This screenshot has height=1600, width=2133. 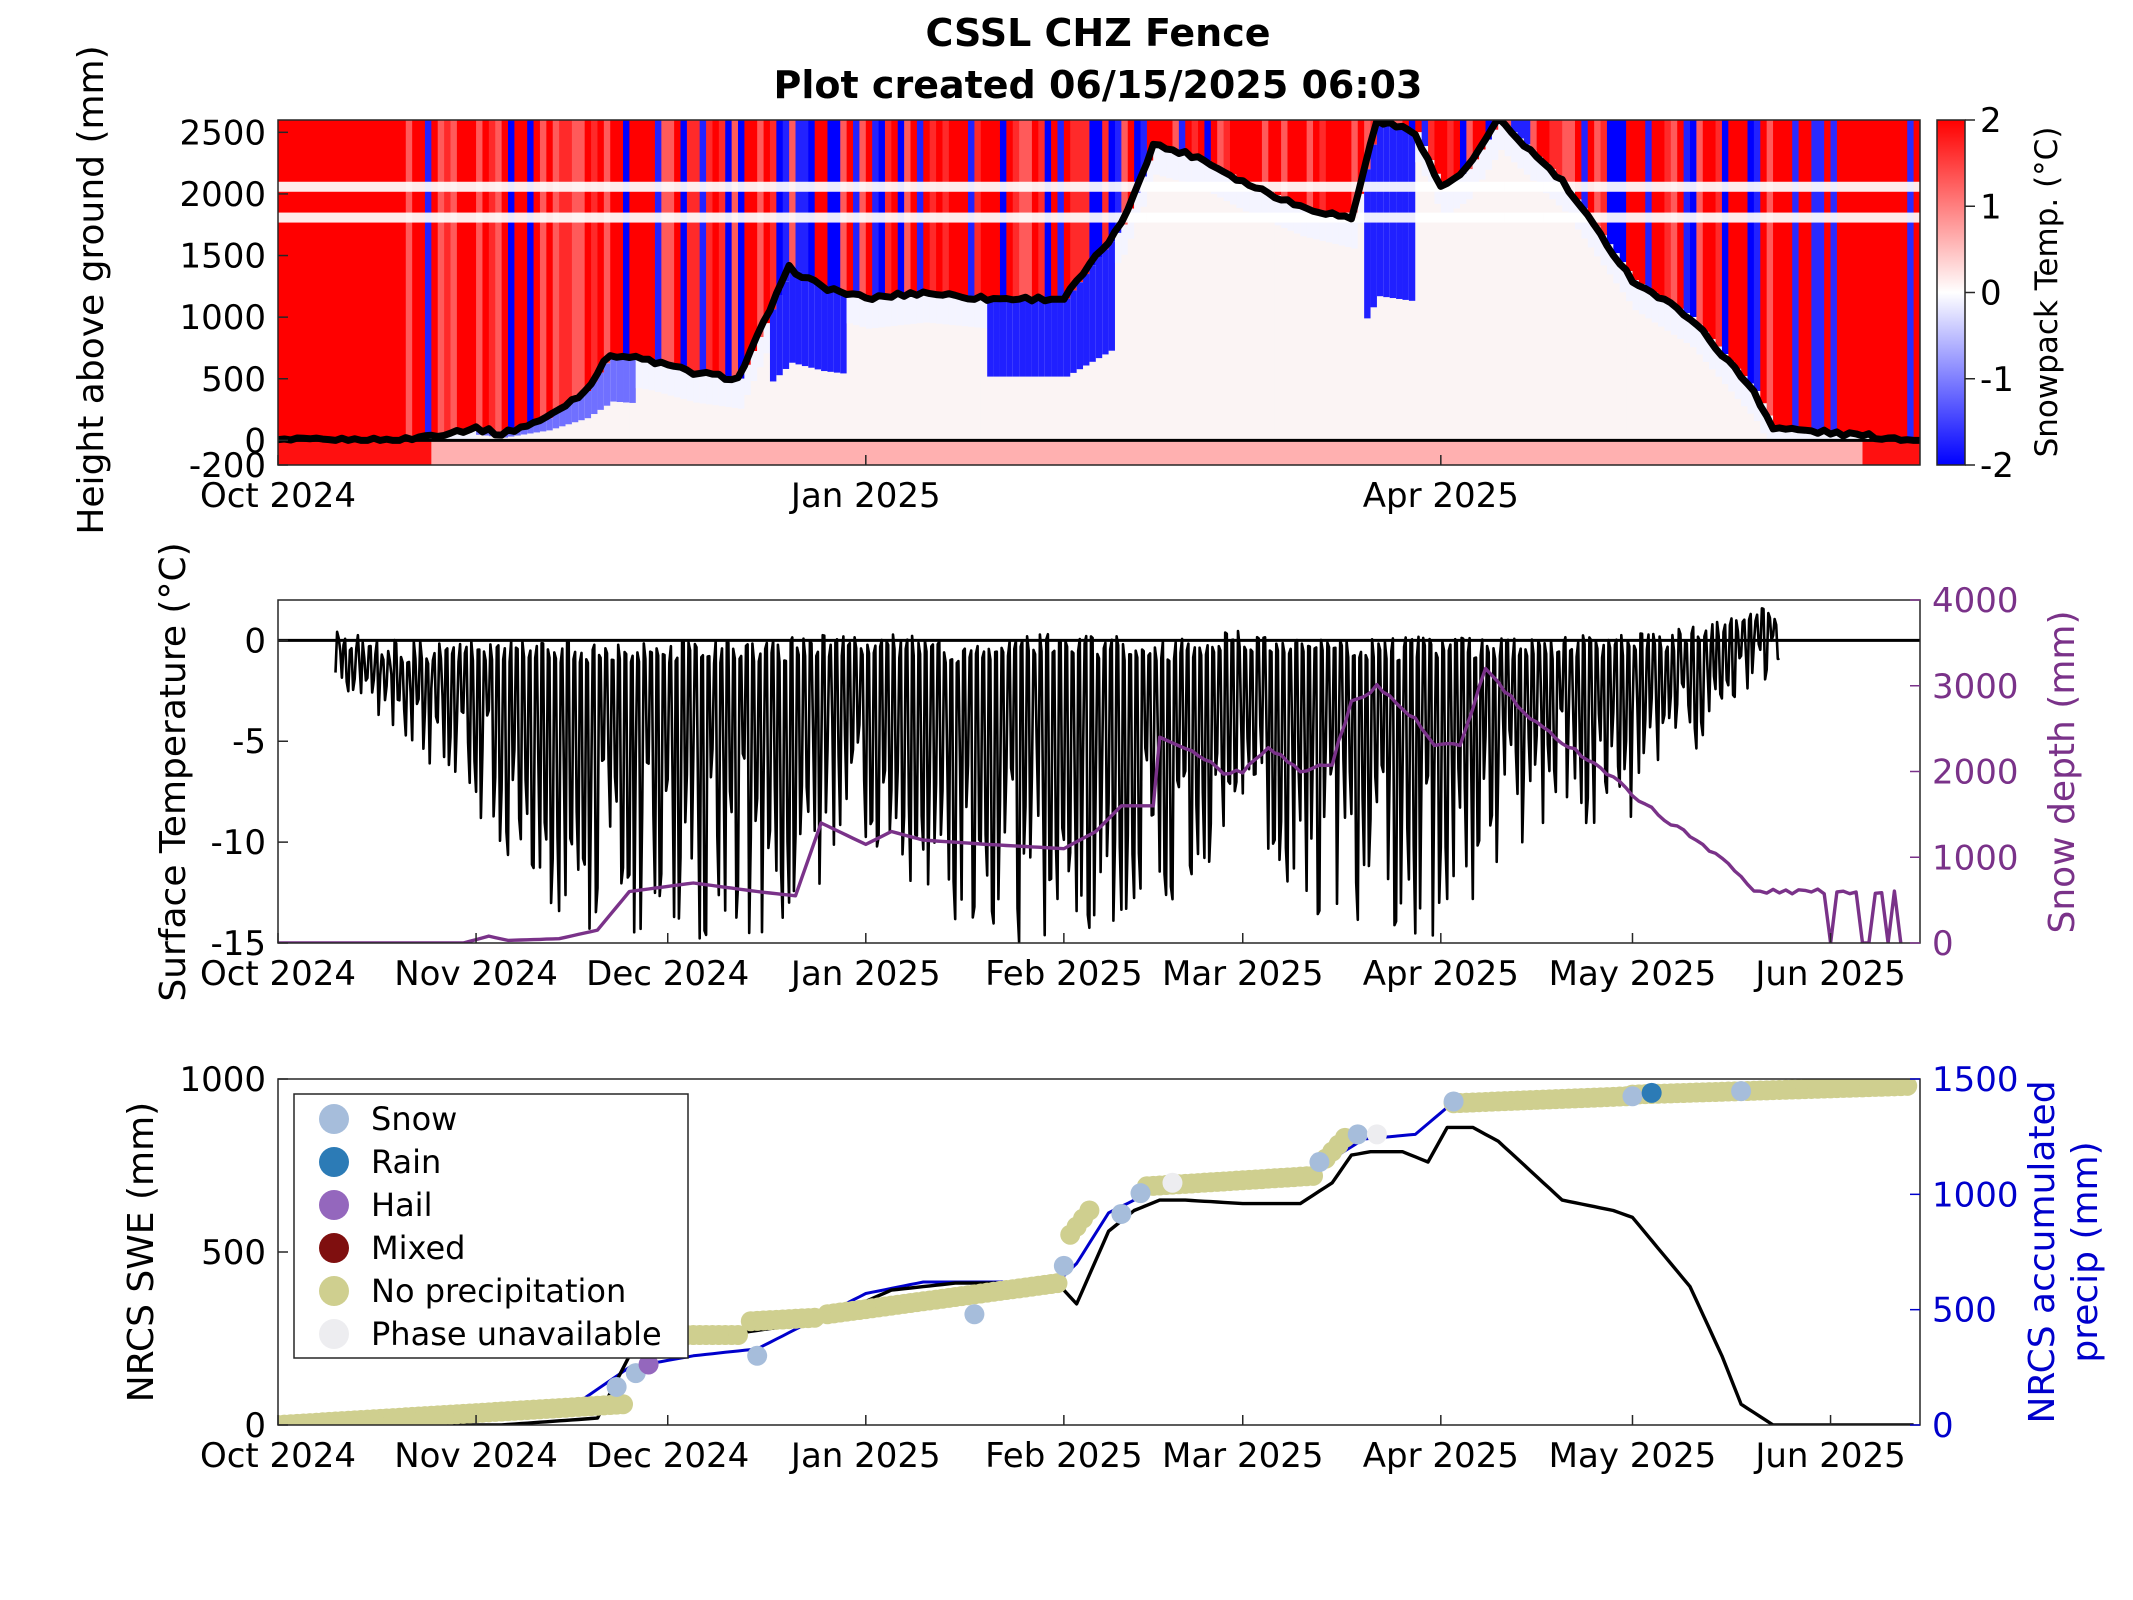 What do you see at coordinates (667, 974) in the screenshot?
I see `temp-x-tick-label: Dec 2024` at bounding box center [667, 974].